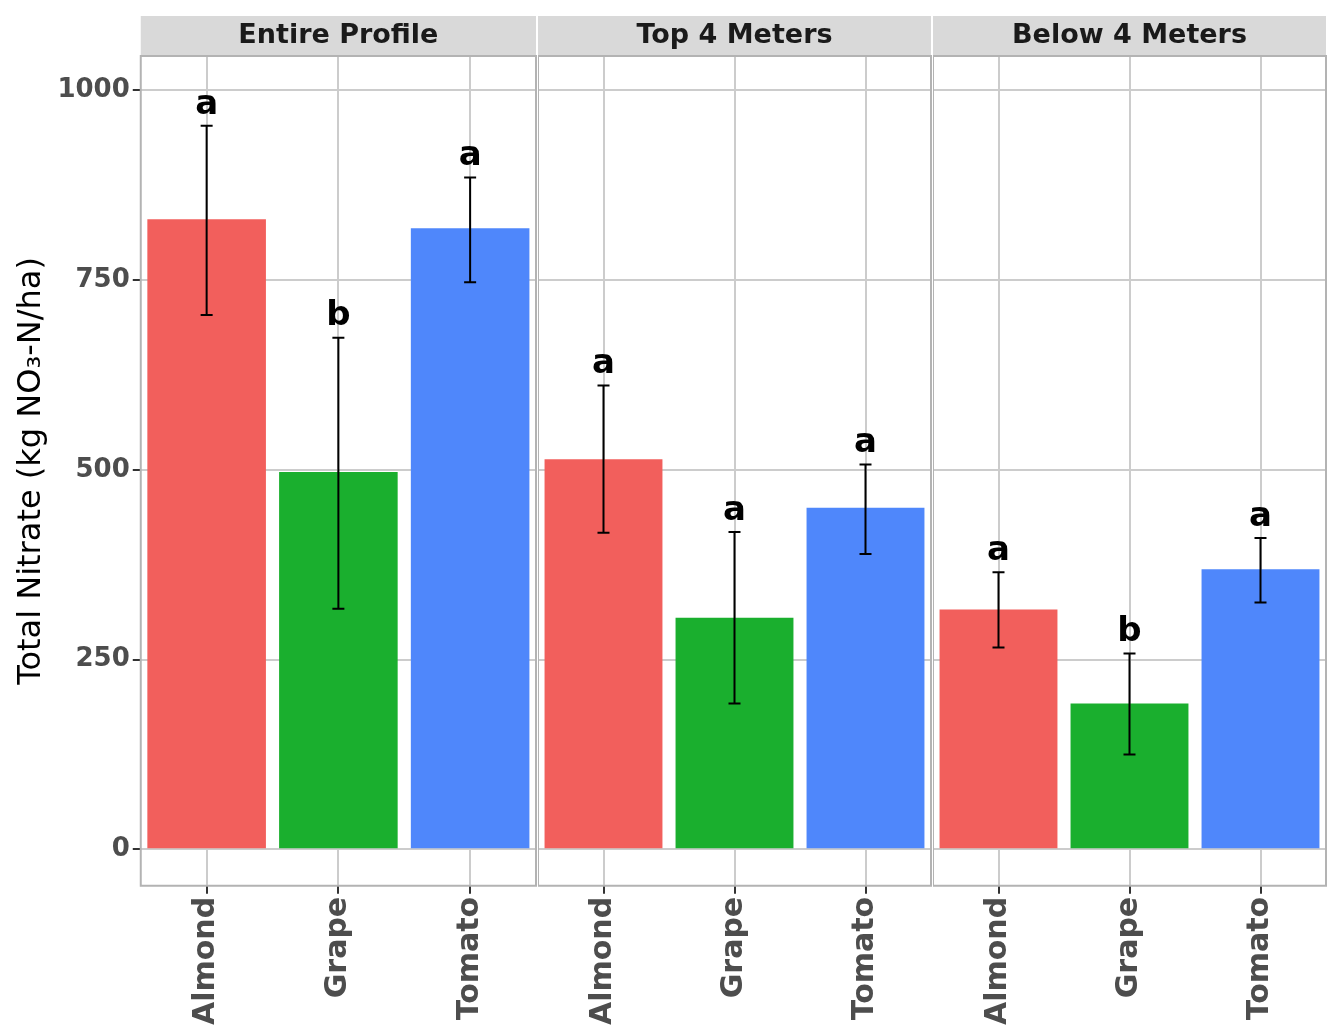 Image resolution: width=1342 pixels, height=1036 pixels. I want to click on chart-title: Below 4 Meters, so click(1129, 34).